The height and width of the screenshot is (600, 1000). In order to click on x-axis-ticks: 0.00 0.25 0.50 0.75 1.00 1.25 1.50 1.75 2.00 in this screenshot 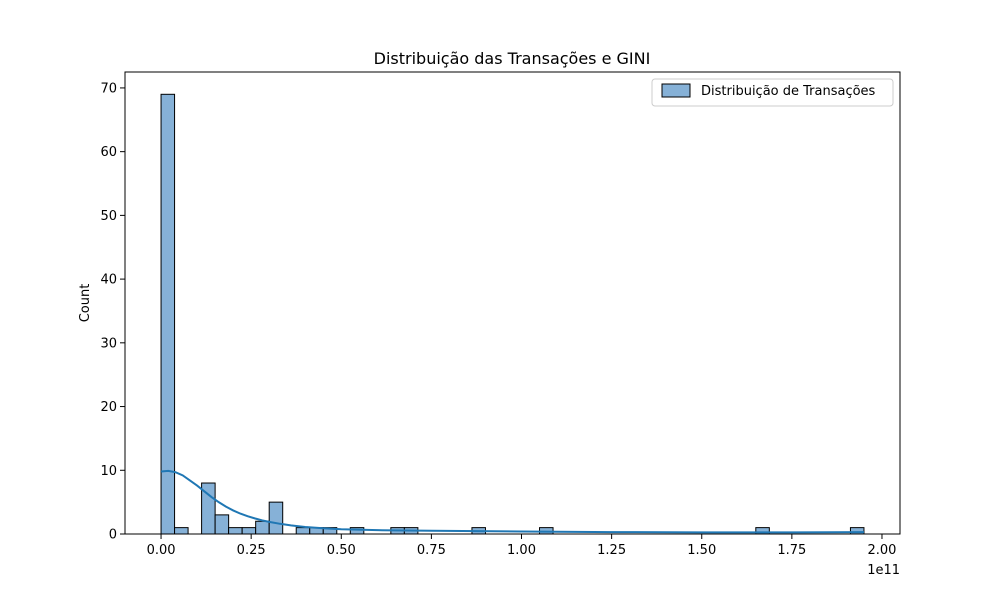, I will do `click(522, 546)`.